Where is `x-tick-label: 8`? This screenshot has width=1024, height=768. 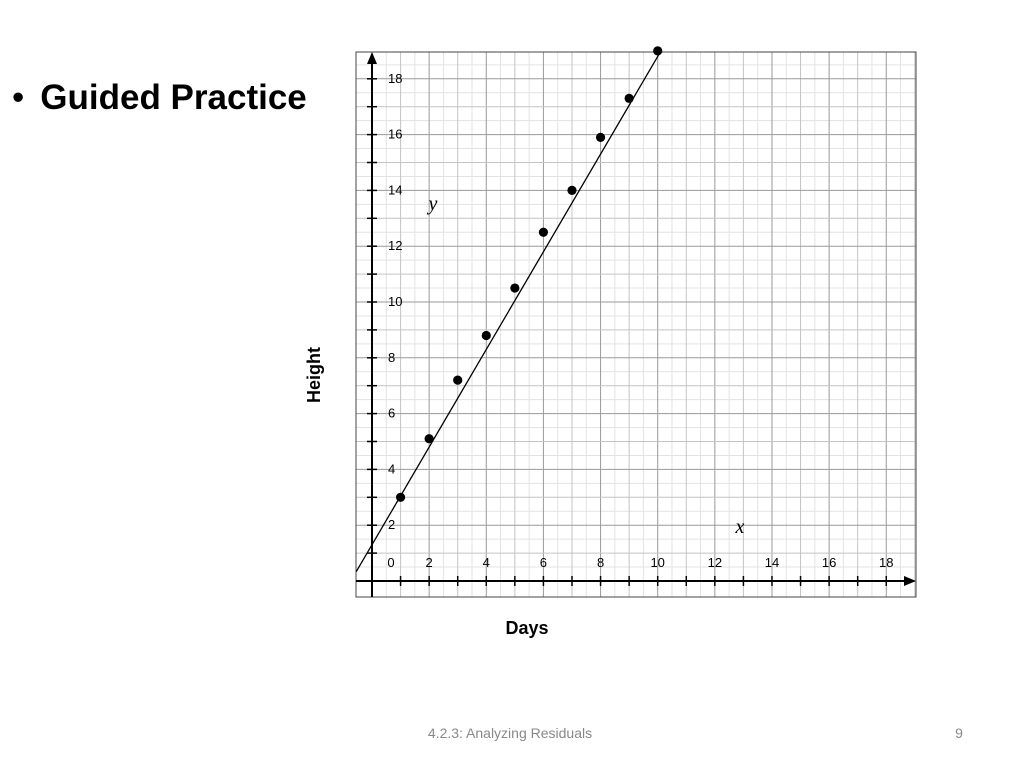
x-tick-label: 8 is located at coordinates (600, 562).